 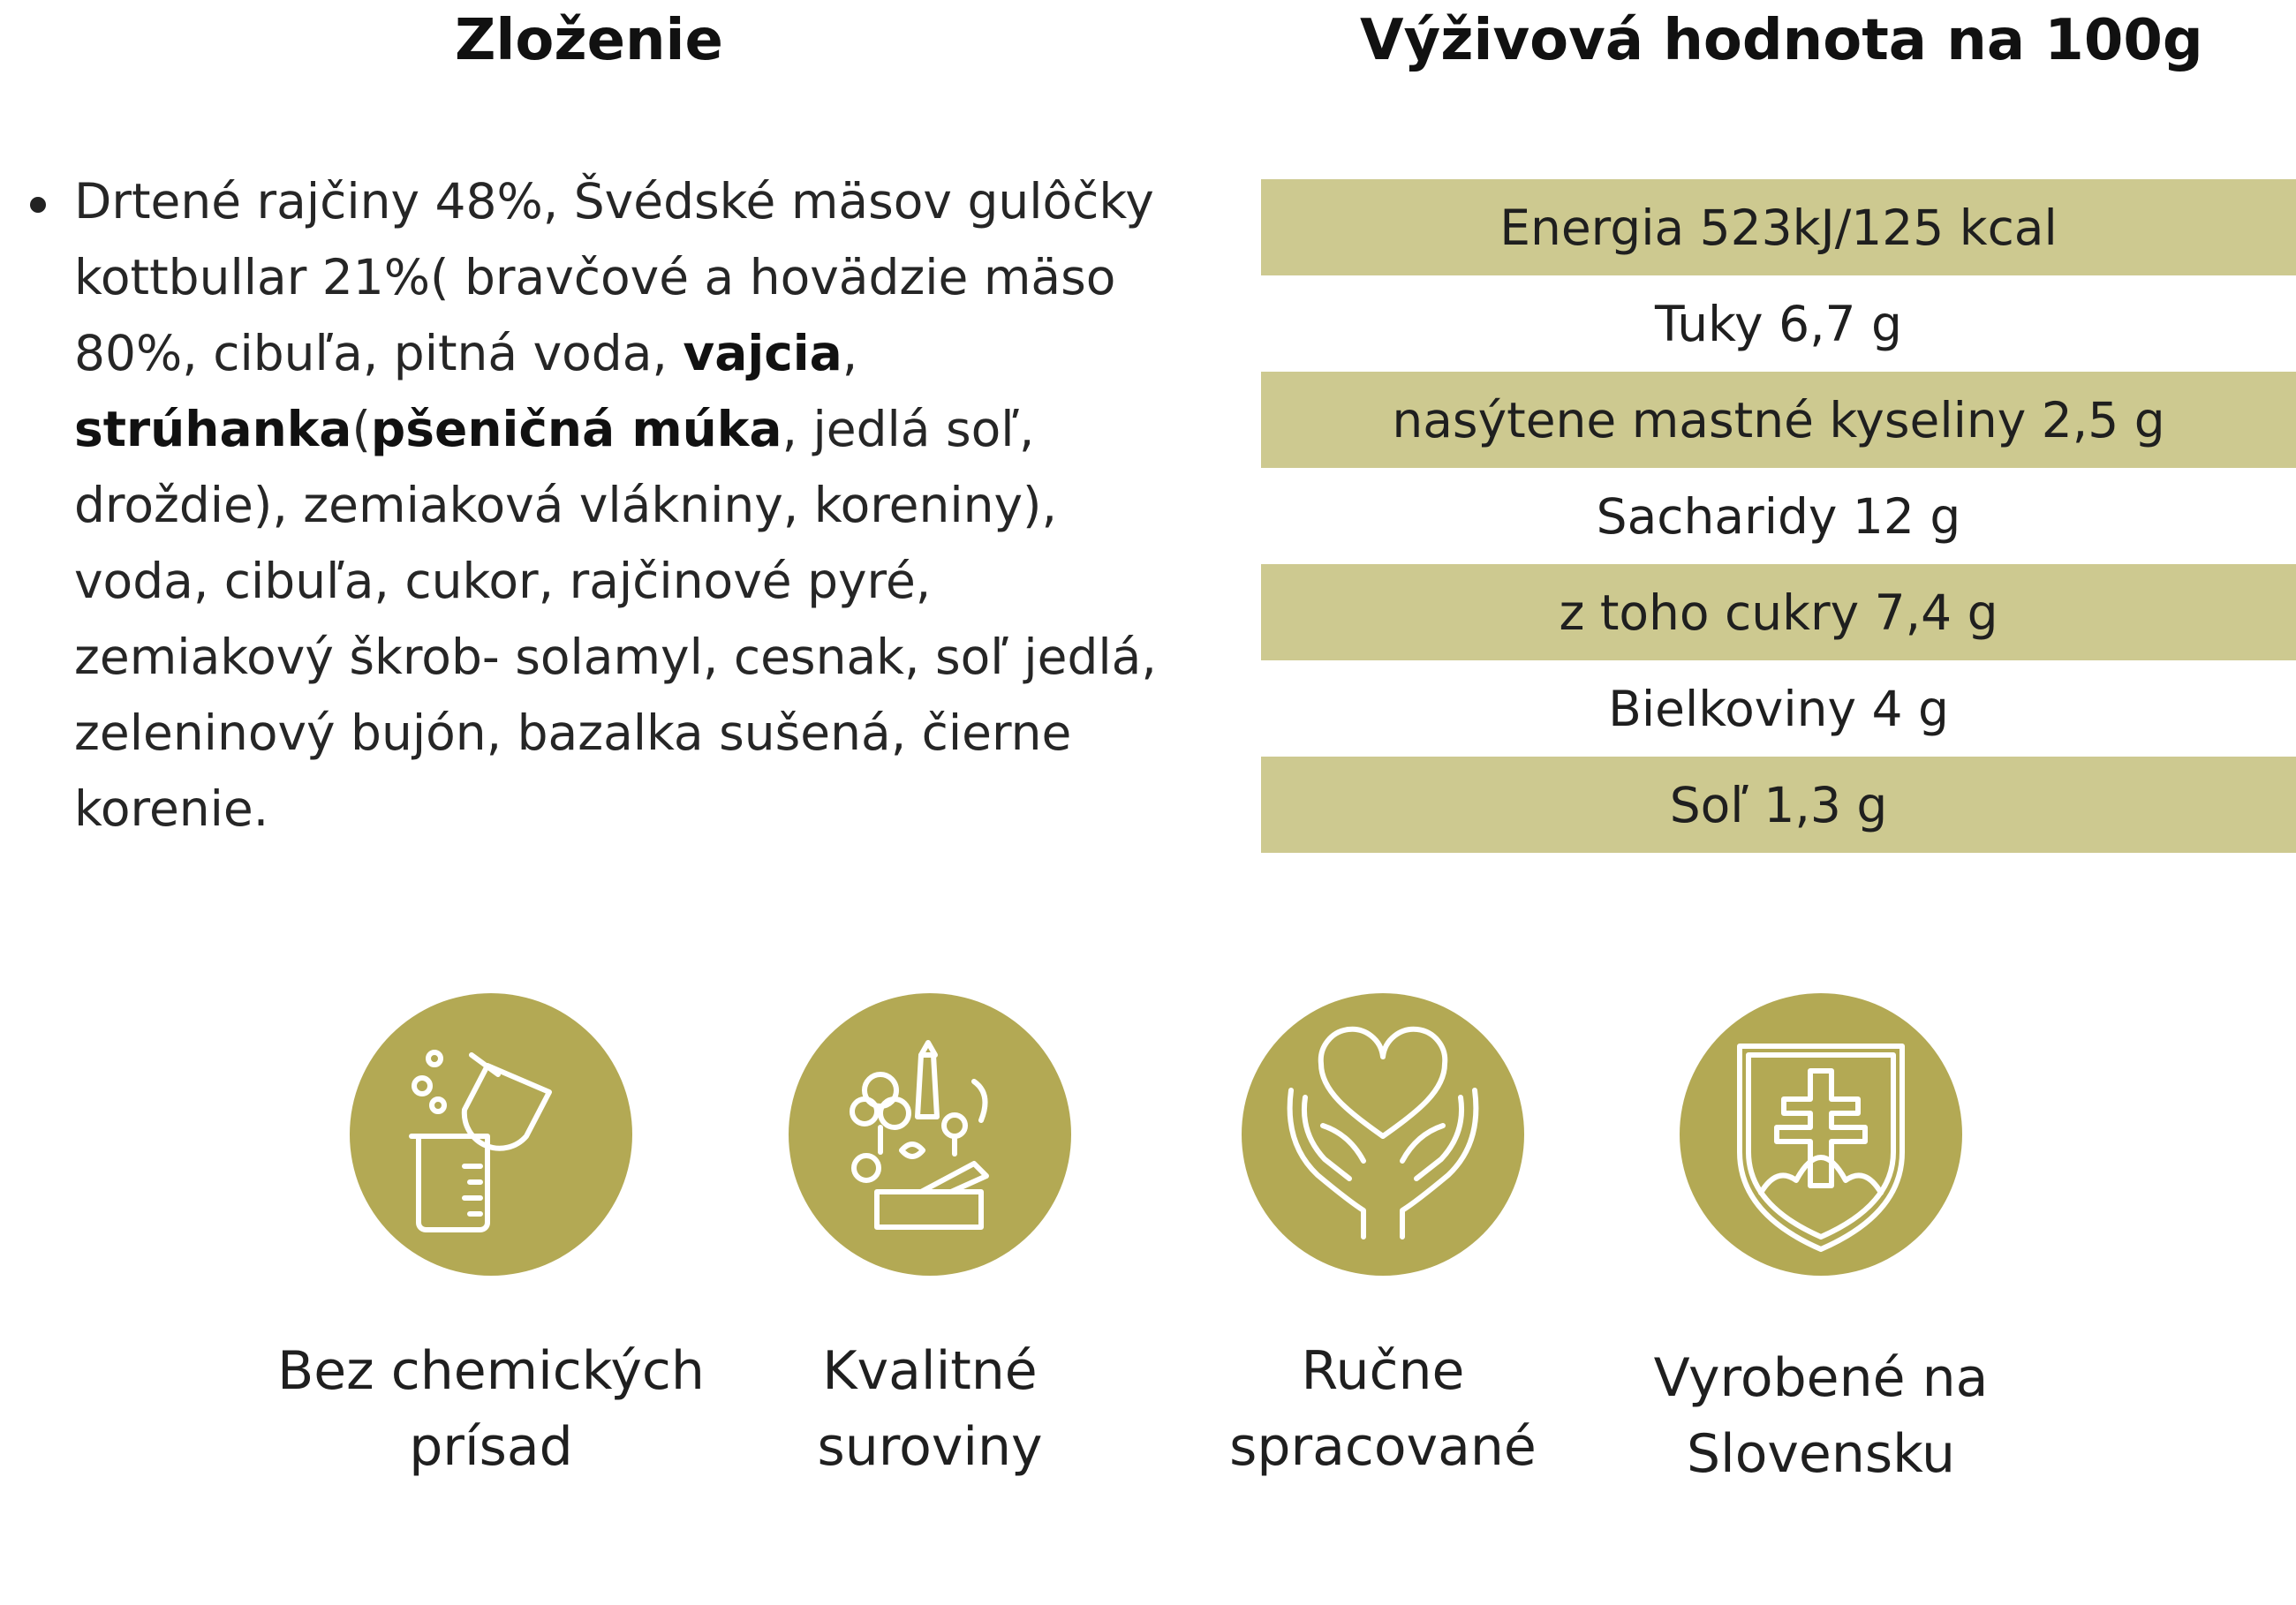 What do you see at coordinates (1778, 420) in the screenshot?
I see `nutrition-row-saturated-fat: nasýtene mastné kyseliny 2,5 g` at bounding box center [1778, 420].